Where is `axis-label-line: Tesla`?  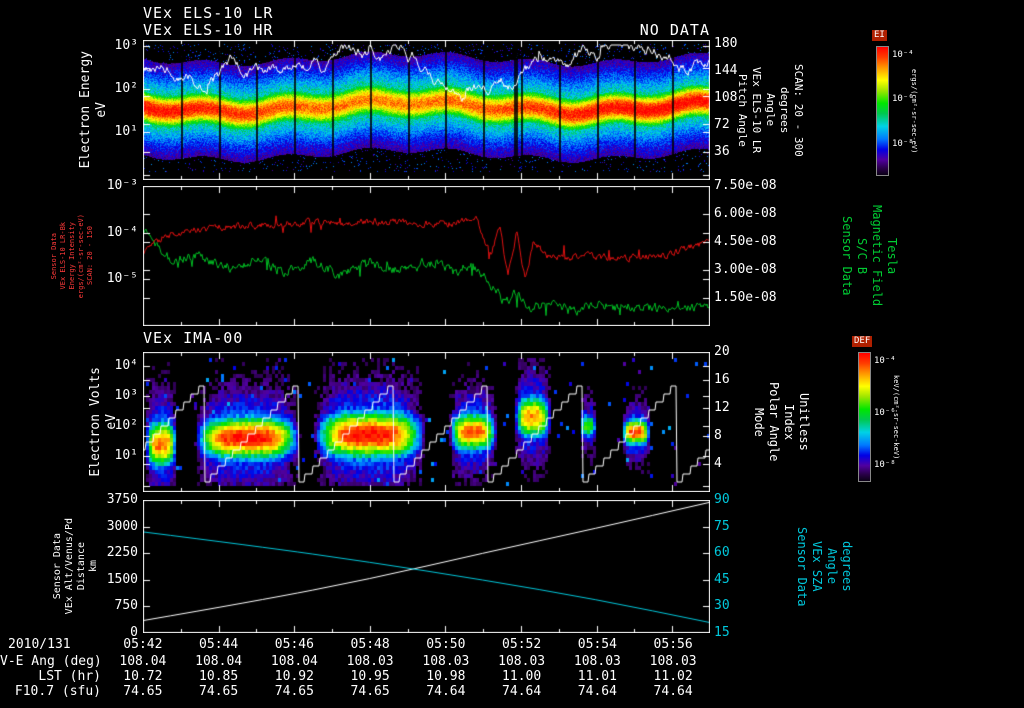
axis-label-line: Tesla is located at coordinates (892, 256).